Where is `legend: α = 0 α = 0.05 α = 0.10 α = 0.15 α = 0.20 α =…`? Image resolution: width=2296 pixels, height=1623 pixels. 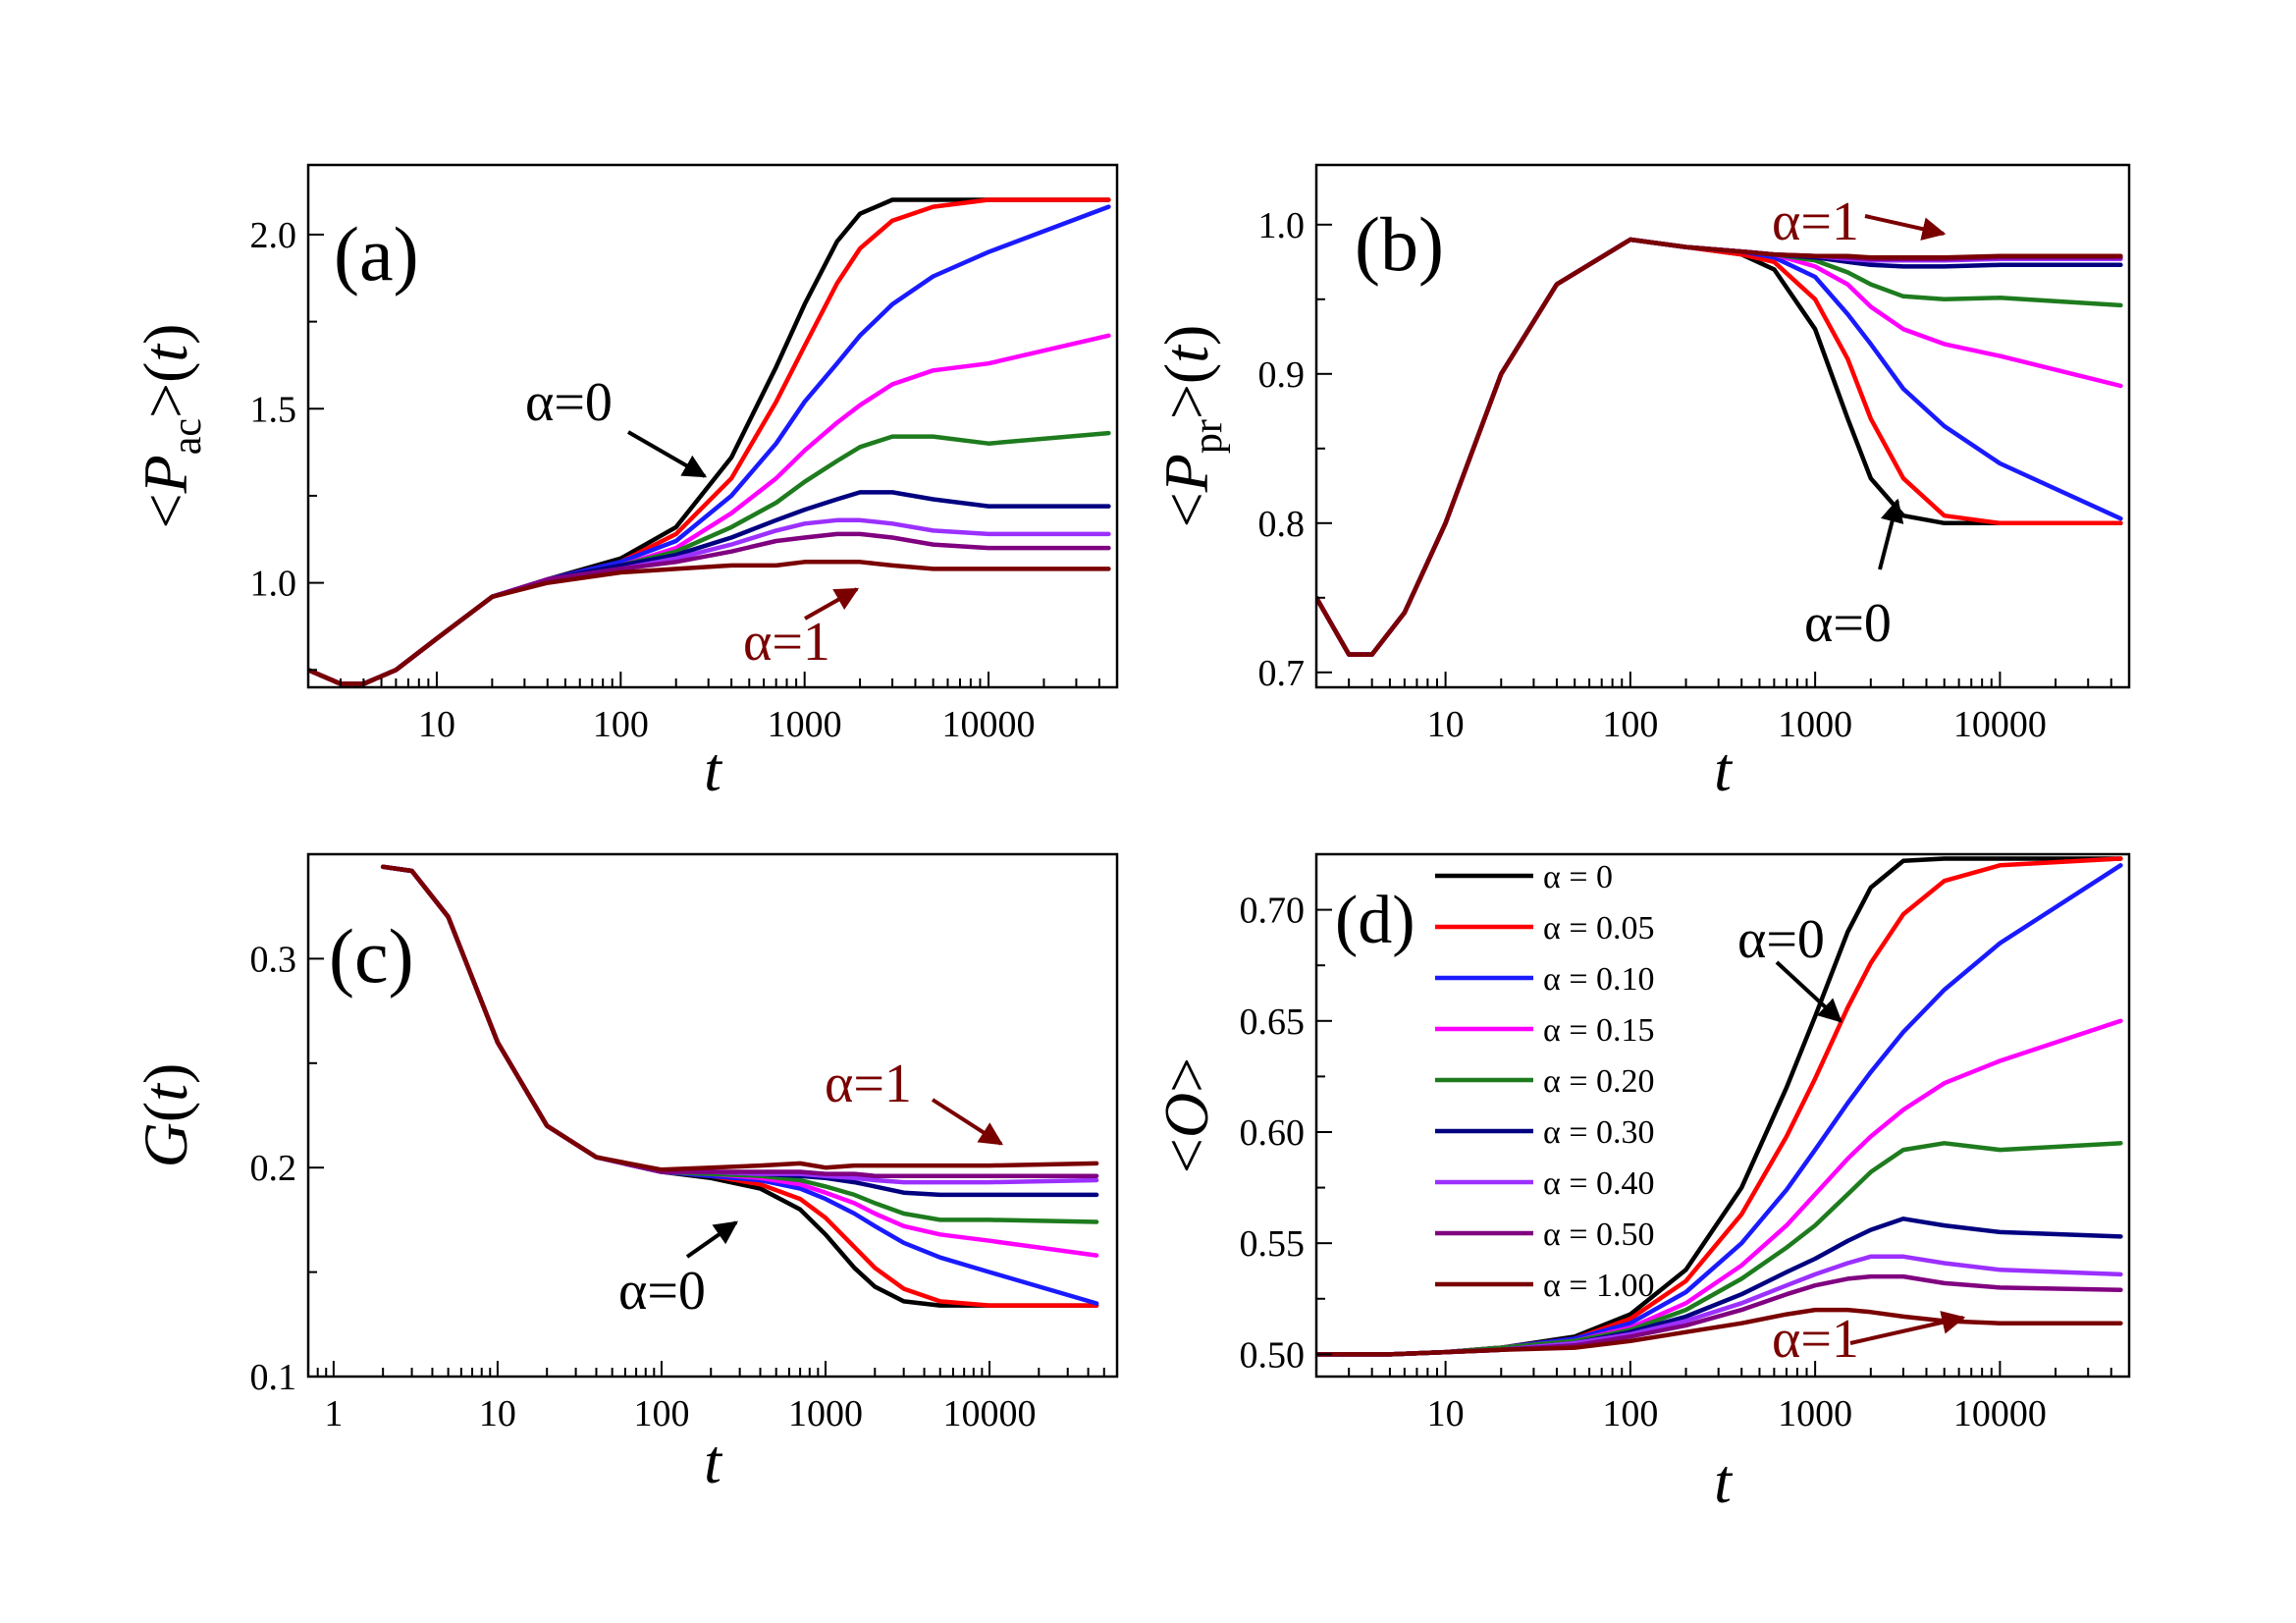 legend: α = 0 α = 0.05 α = 0.10 α = 0.15 α = 0.20 α =… is located at coordinates (1545, 1081).